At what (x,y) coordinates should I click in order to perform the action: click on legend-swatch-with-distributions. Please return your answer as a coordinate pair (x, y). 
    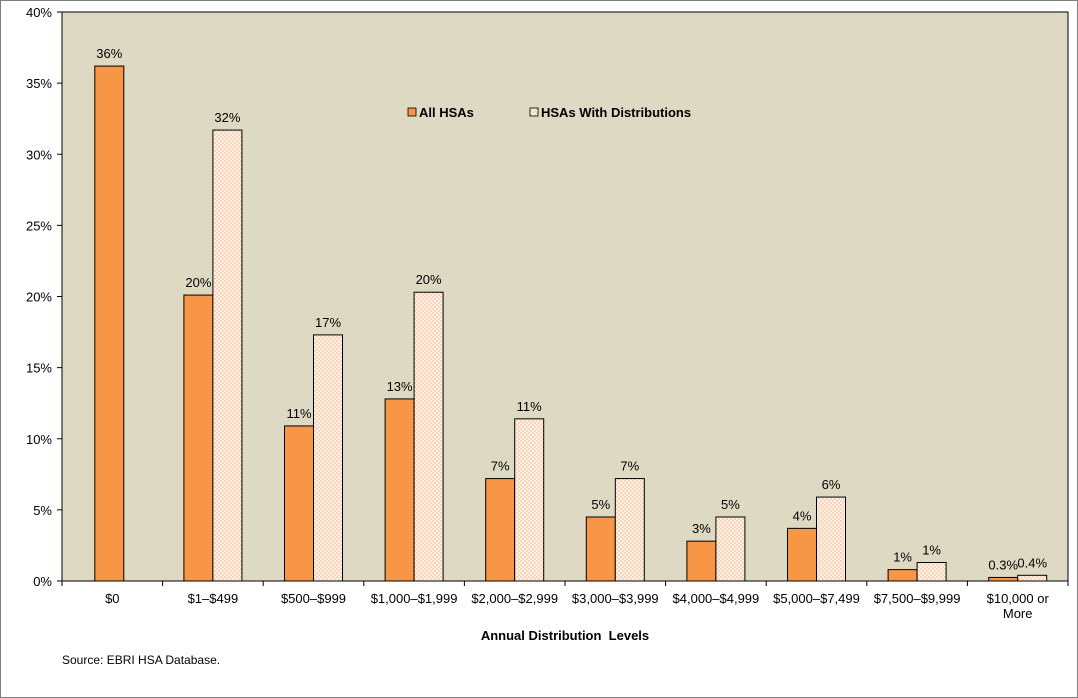
    Looking at the image, I should click on (534, 112).